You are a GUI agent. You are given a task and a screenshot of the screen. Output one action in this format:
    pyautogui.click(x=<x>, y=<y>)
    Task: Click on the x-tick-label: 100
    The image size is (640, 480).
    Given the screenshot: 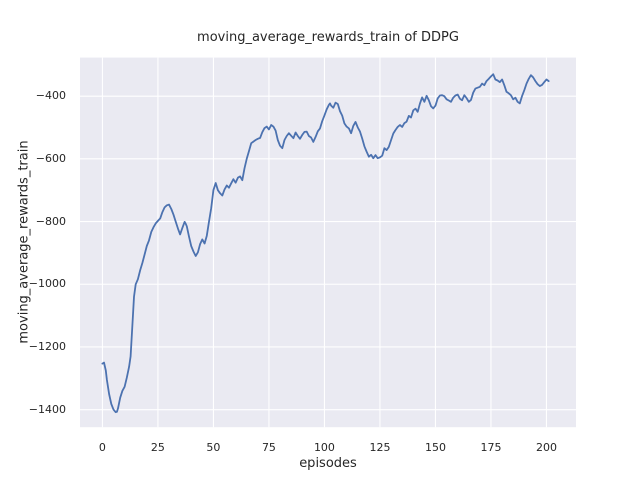 What is the action you would take?
    pyautogui.click(x=324, y=447)
    